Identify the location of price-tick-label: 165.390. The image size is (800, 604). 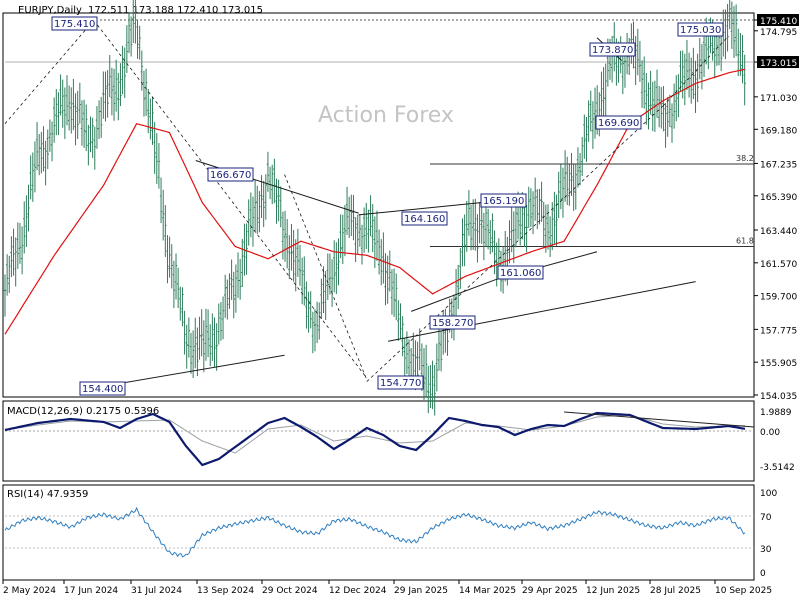
(778, 198).